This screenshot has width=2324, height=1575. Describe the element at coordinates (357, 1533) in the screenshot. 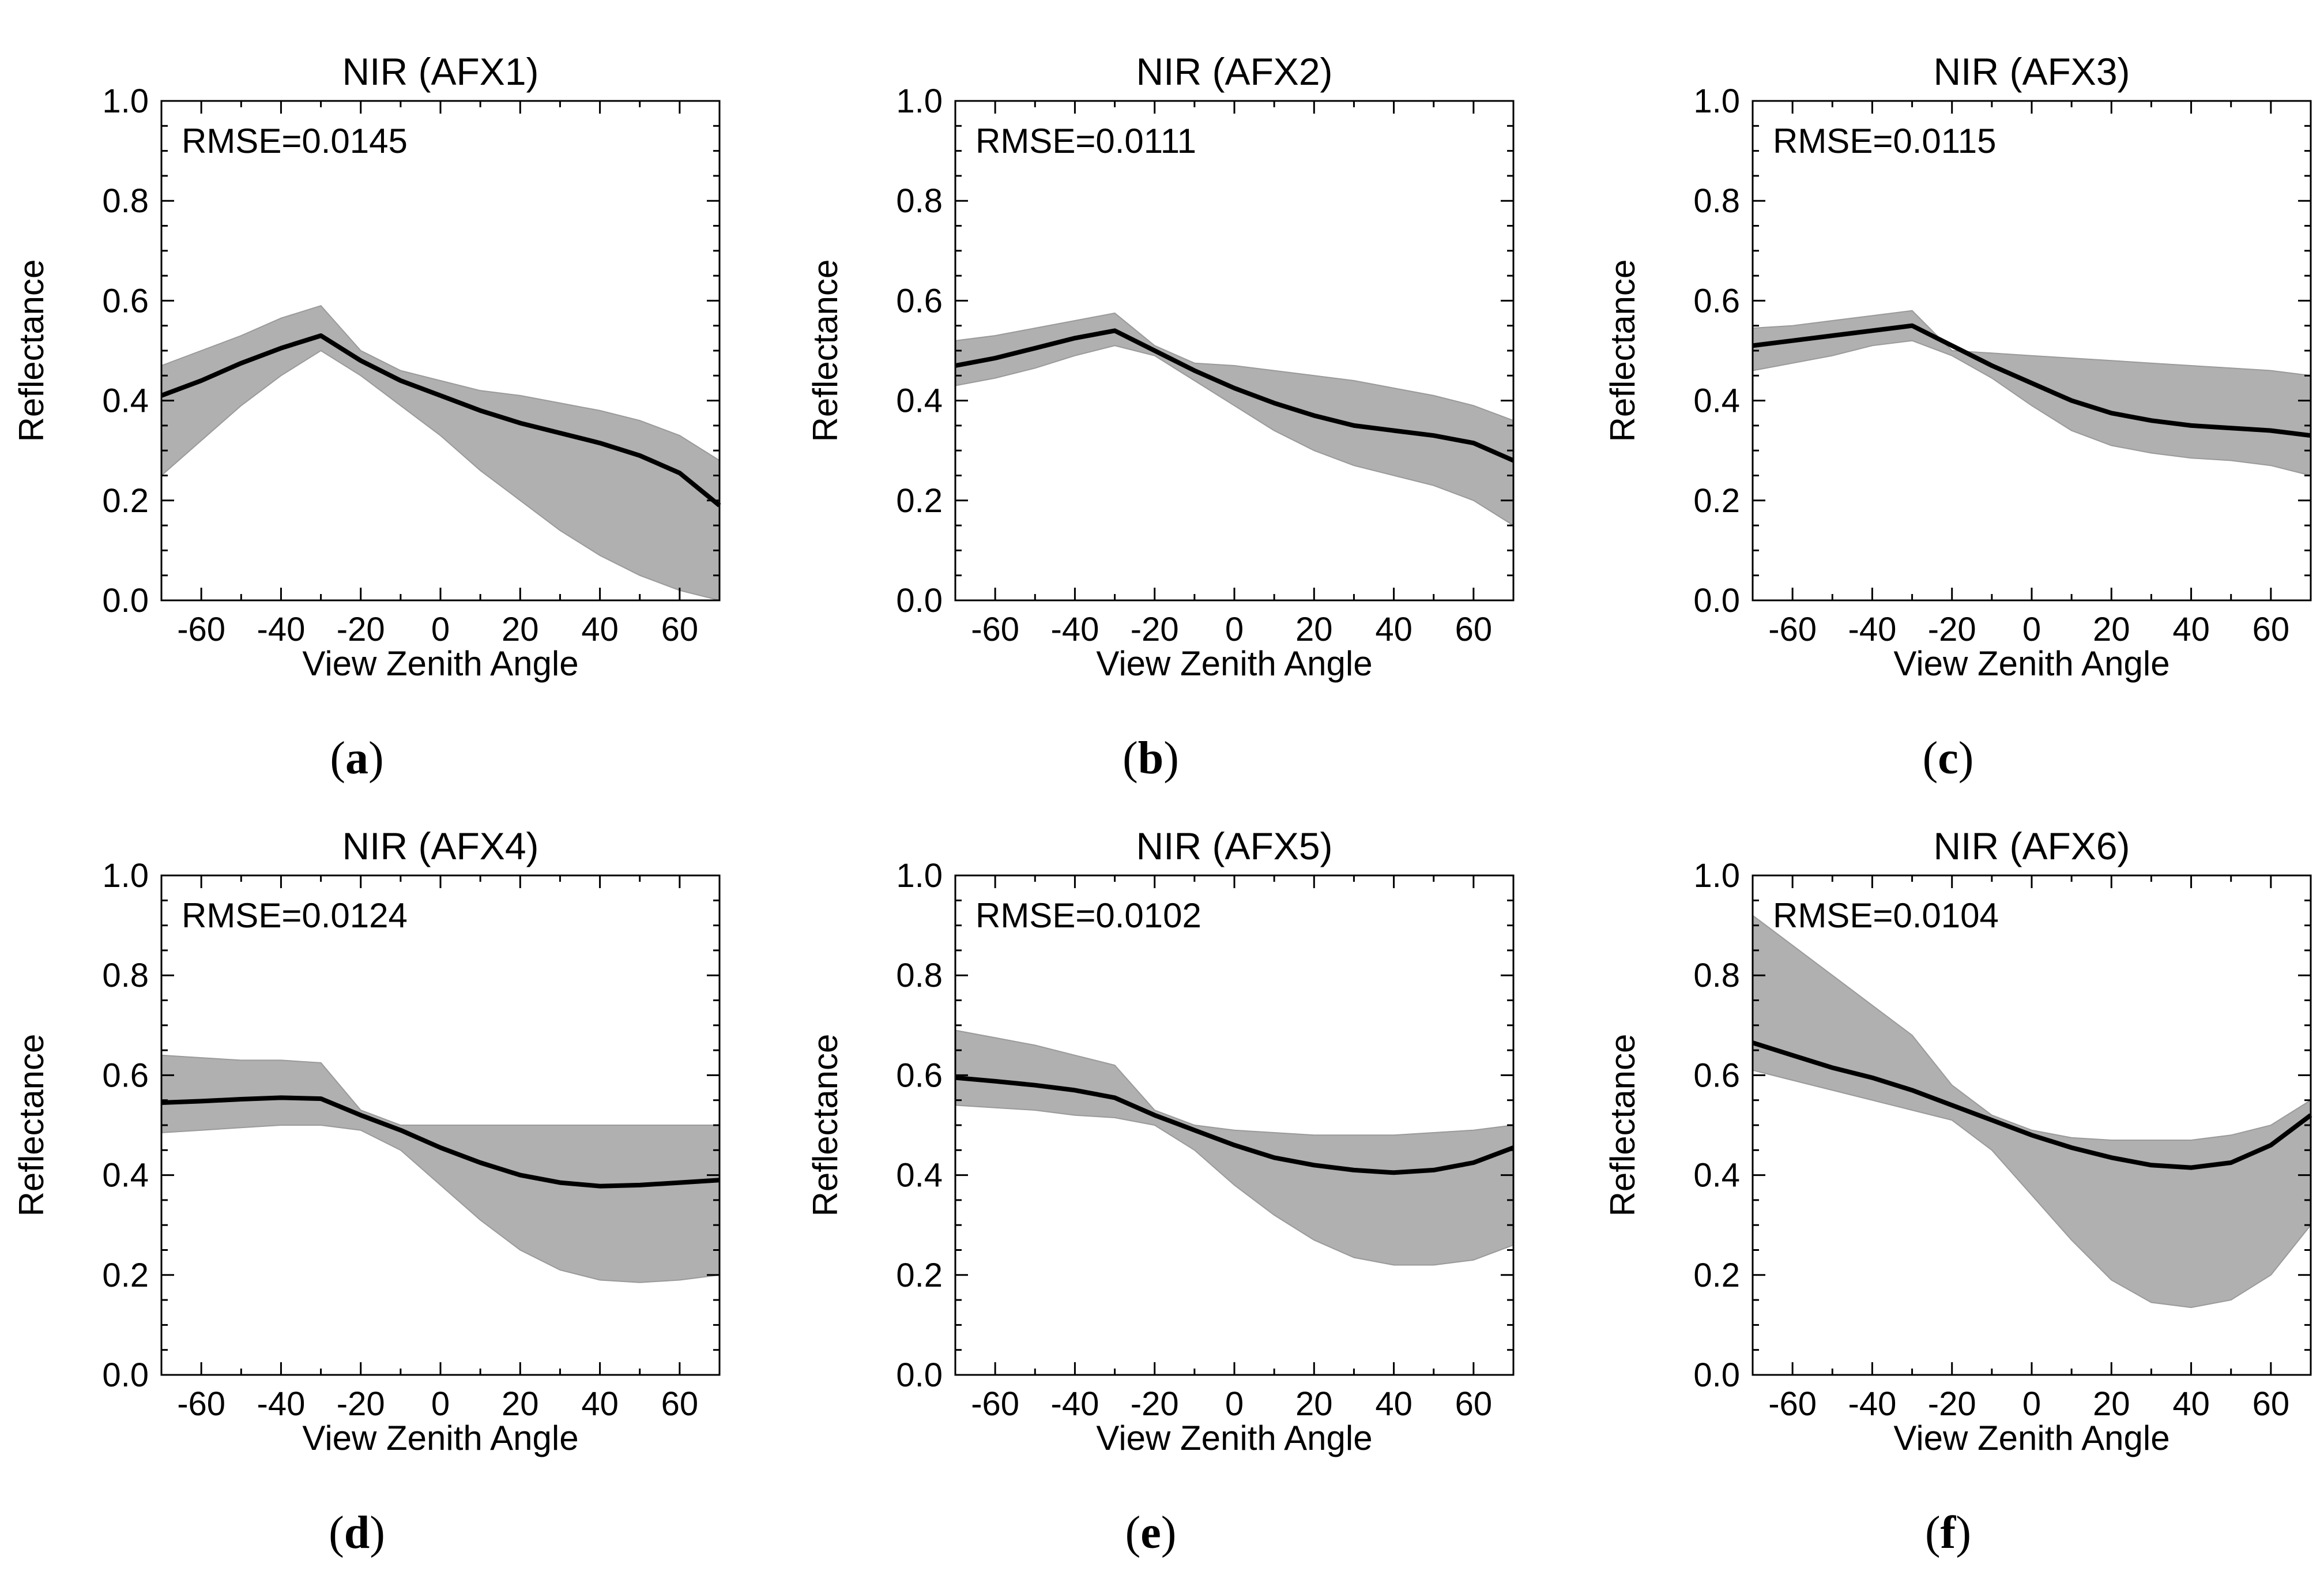

I see `panel-label: (d)` at that location.